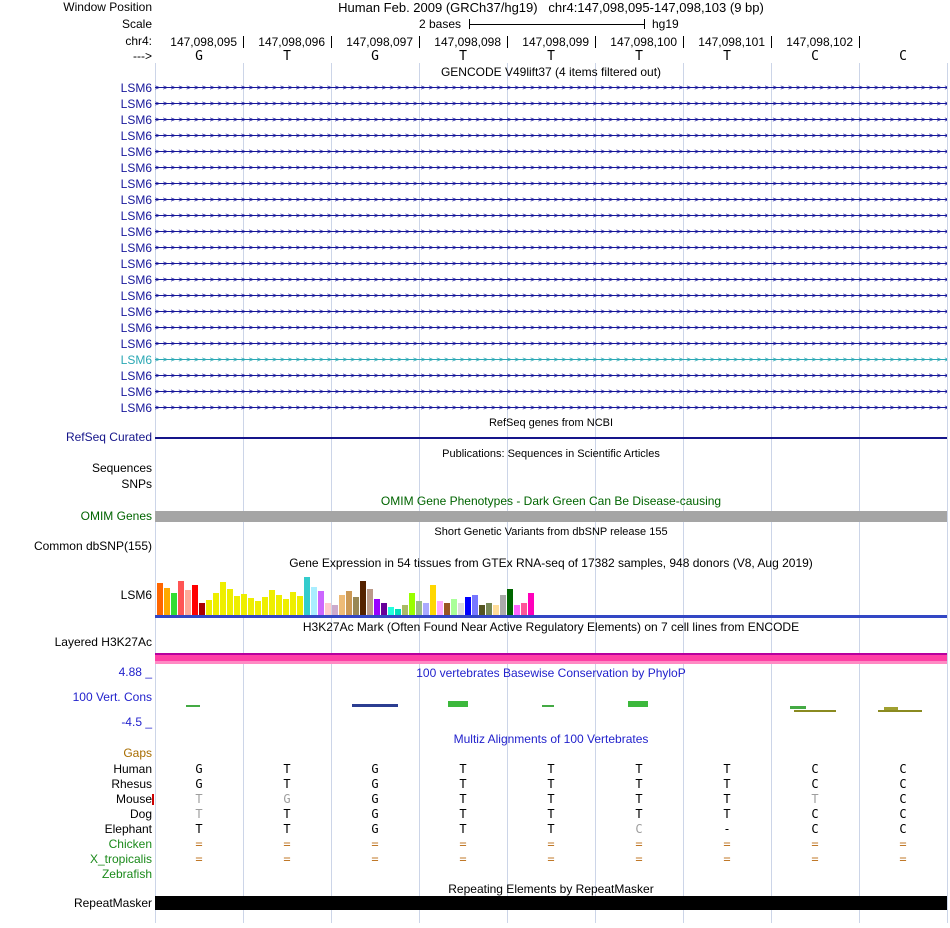 This screenshot has width=950, height=928. I want to click on sequences-label: Sequences, so click(121, 468).